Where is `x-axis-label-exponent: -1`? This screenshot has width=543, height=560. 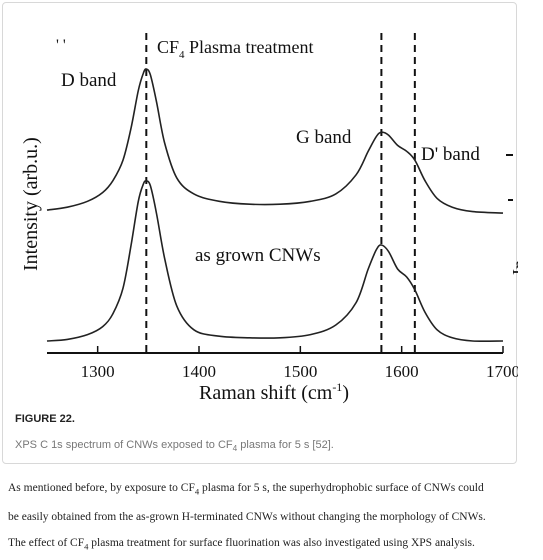
x-axis-label-exponent: -1 is located at coordinates (337, 387).